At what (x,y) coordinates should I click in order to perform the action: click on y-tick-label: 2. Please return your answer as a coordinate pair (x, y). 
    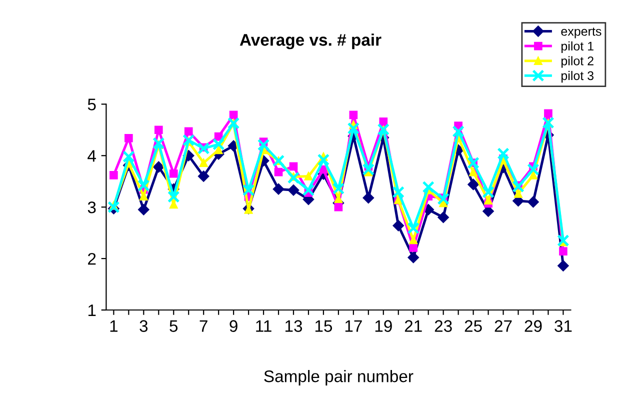
    Looking at the image, I should click on (92, 258).